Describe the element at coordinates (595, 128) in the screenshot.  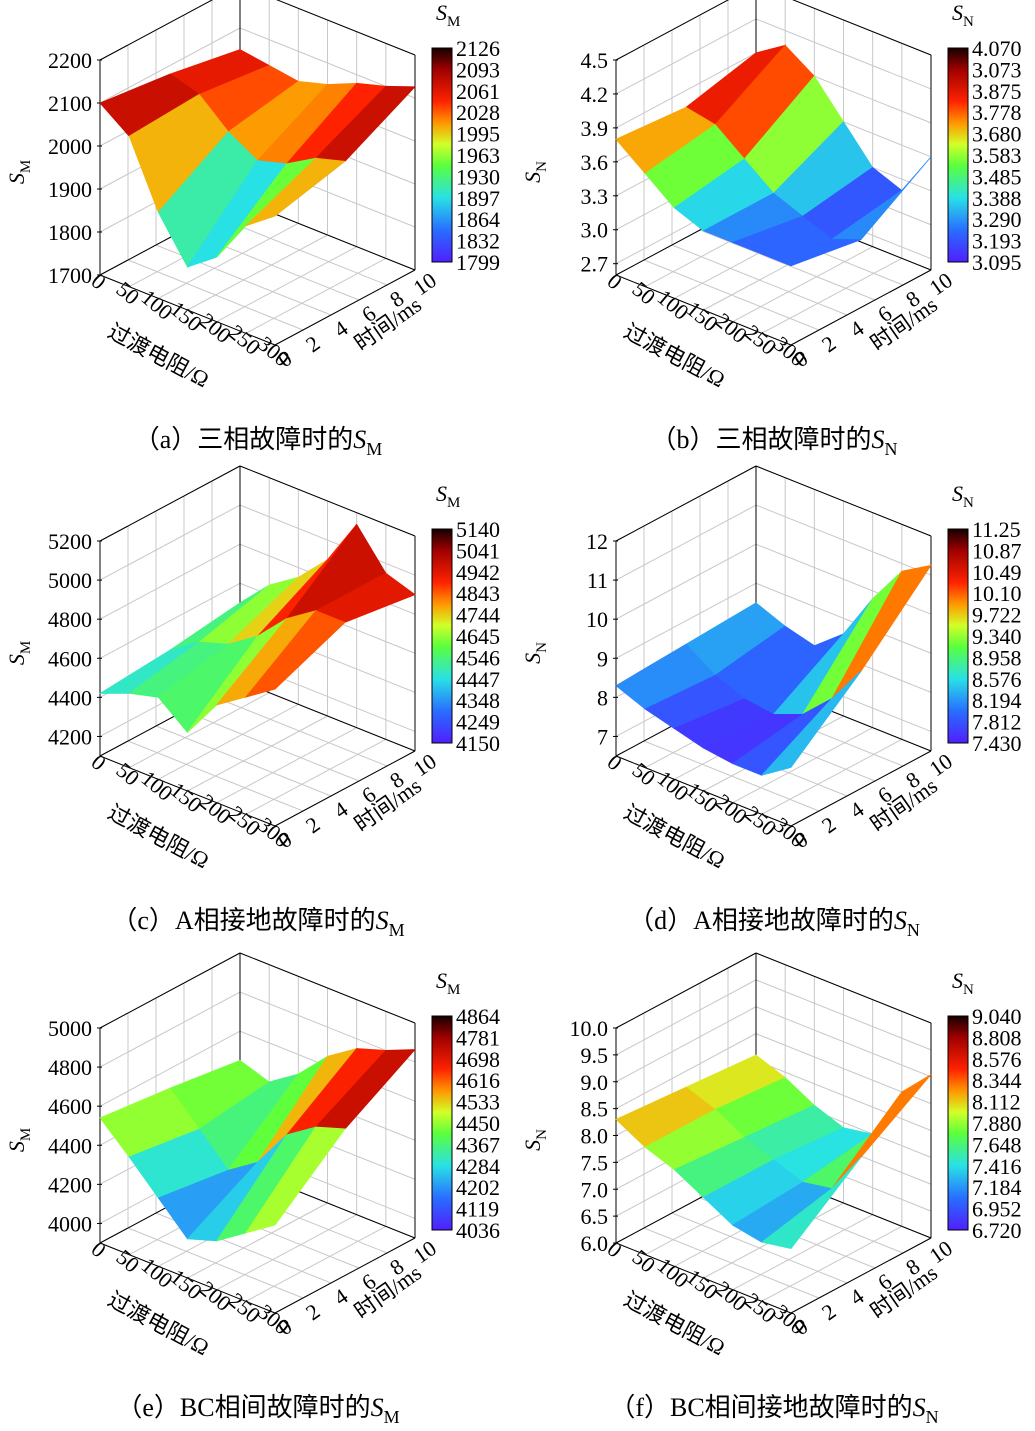
I see `z-tick-label: 3.9` at that location.